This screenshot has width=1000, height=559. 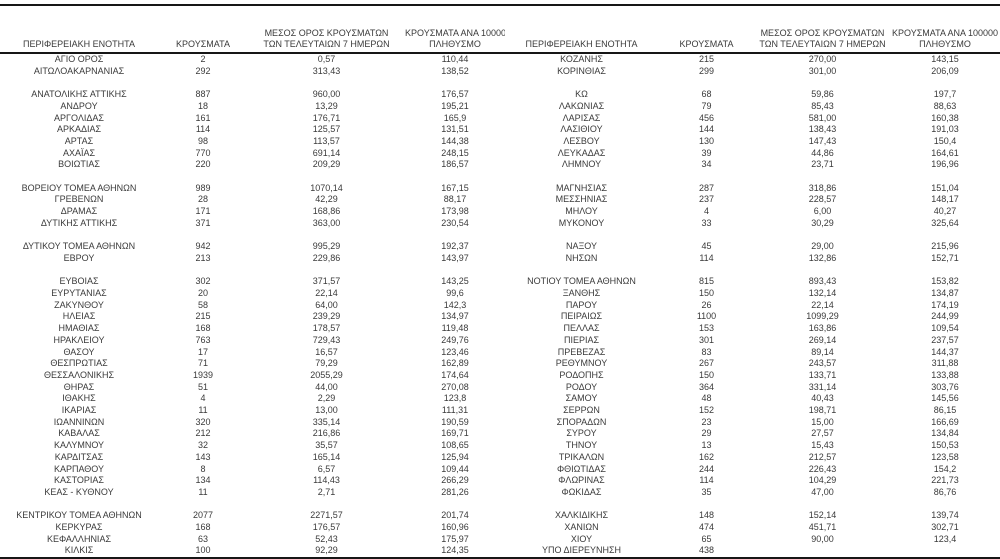 What do you see at coordinates (202, 538) in the screenshot?
I see `cases-cell: 63` at bounding box center [202, 538].